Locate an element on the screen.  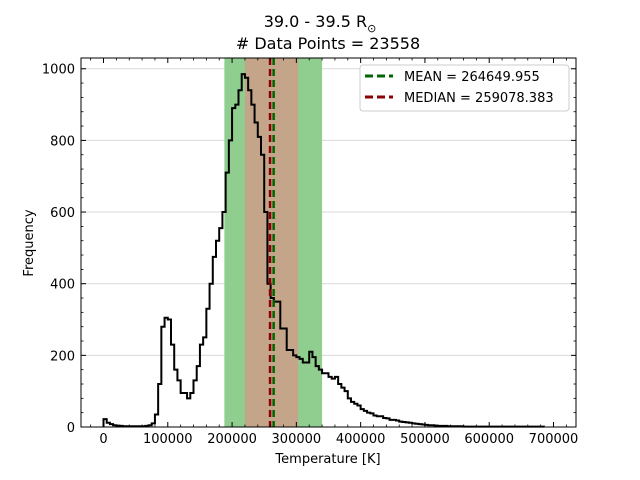
y-tick-label: 600 is located at coordinates (62, 213).